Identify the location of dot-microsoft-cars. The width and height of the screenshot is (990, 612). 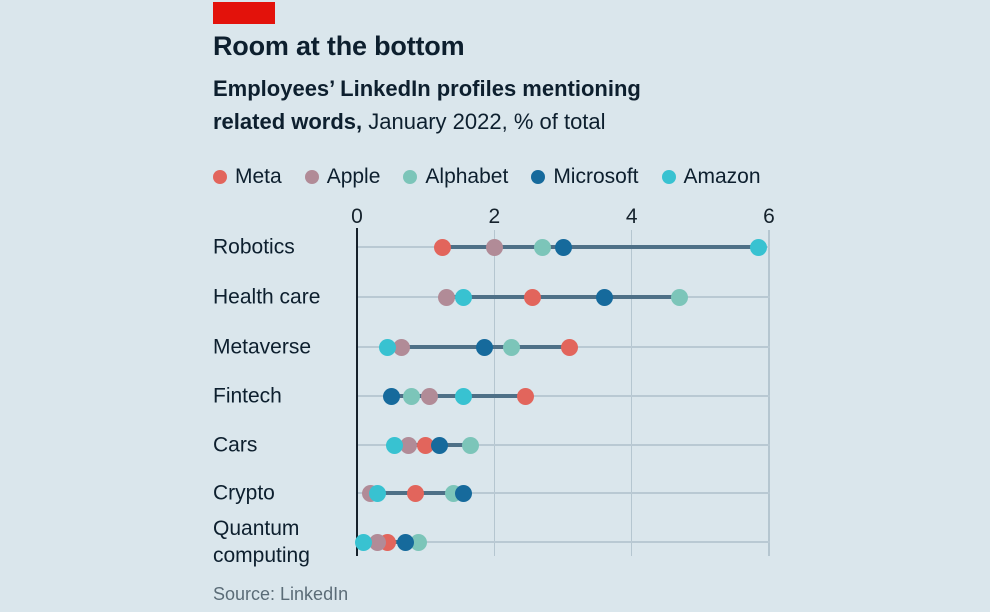
(439, 445).